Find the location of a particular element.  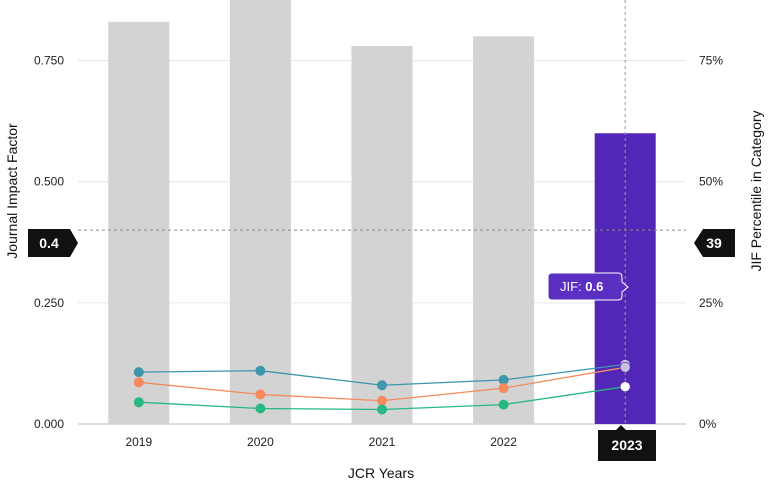

right-value-badge: 39 is located at coordinates (714, 243).